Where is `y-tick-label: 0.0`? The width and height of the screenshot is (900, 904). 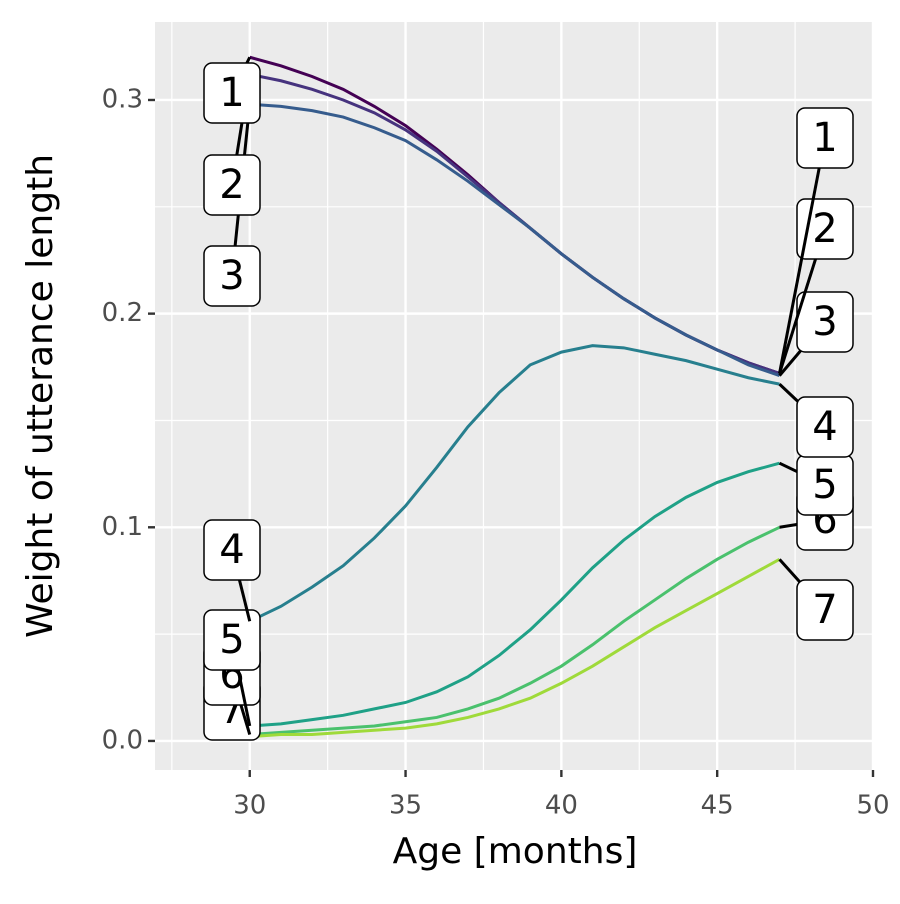
y-tick-label: 0.0 is located at coordinates (122, 740).